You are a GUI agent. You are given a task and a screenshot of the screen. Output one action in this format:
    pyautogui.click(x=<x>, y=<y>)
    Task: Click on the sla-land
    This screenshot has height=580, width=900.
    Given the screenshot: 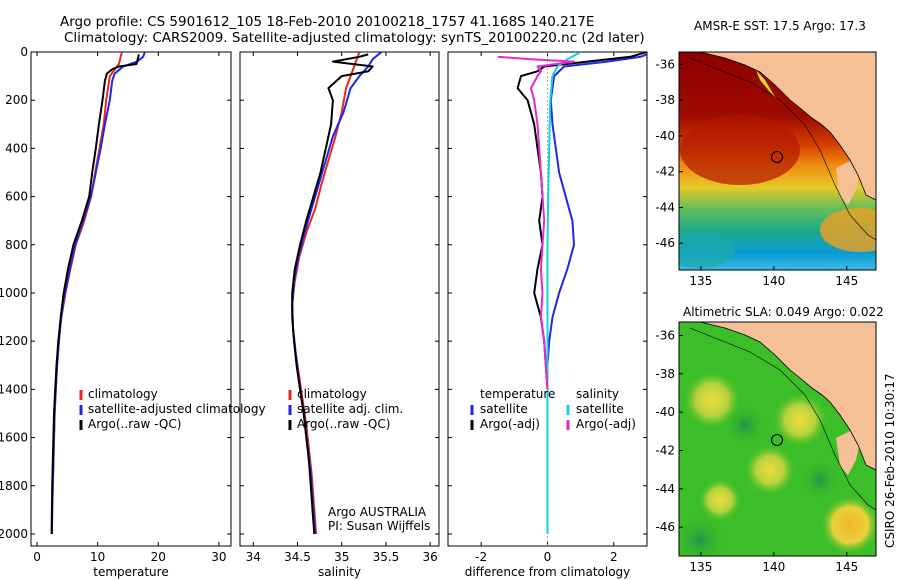 What is the action you would take?
    pyautogui.click(x=788, y=396)
    